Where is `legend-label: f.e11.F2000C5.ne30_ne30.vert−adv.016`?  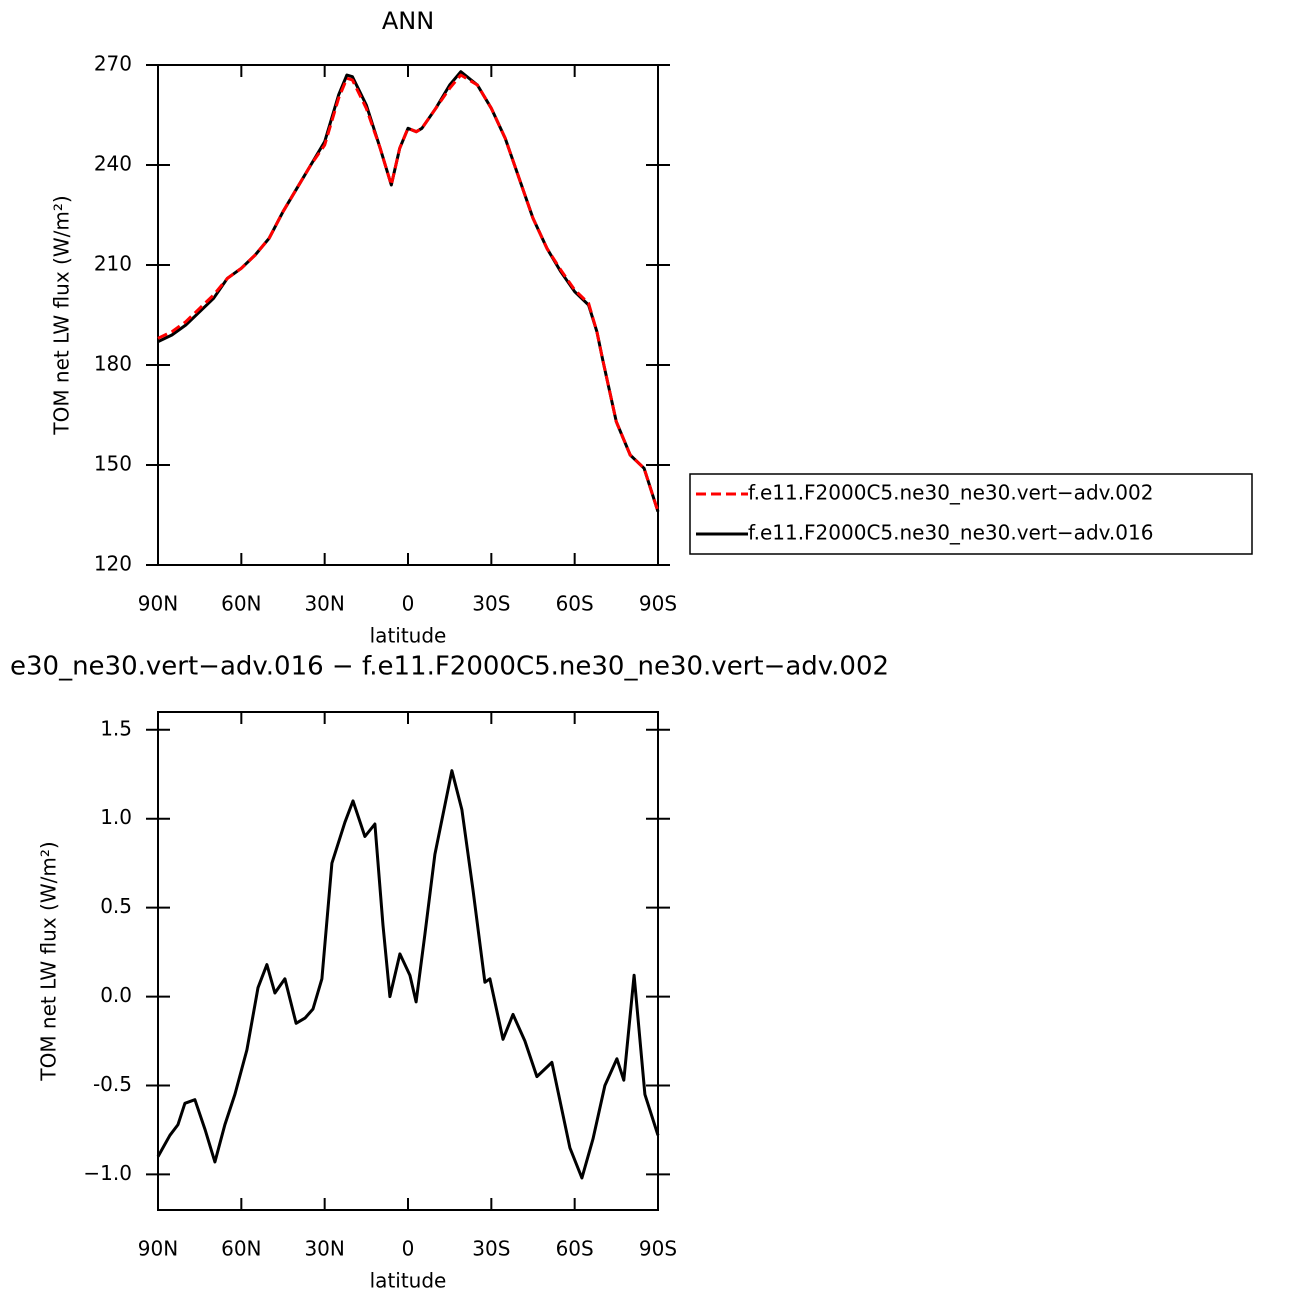 legend-label: f.e11.F2000C5.ne30_ne30.vert−adv.016 is located at coordinates (950, 533).